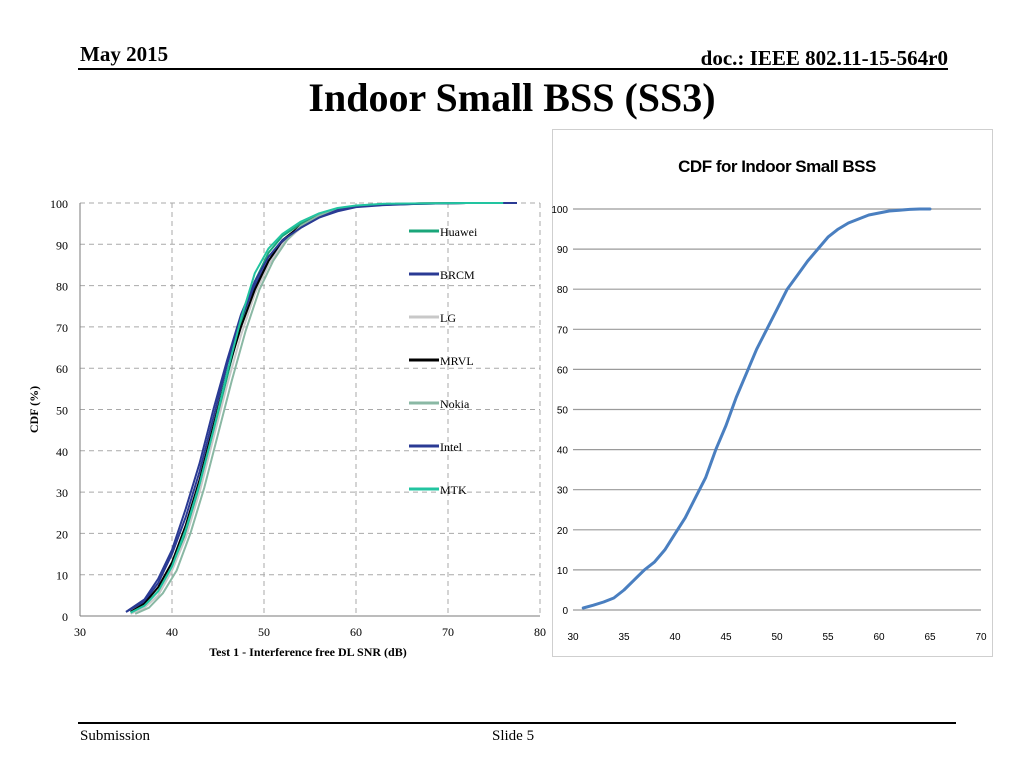 This screenshot has height=768, width=1024. Describe the element at coordinates (62, 493) in the screenshot. I see `left-y-tick-label: 30` at that location.